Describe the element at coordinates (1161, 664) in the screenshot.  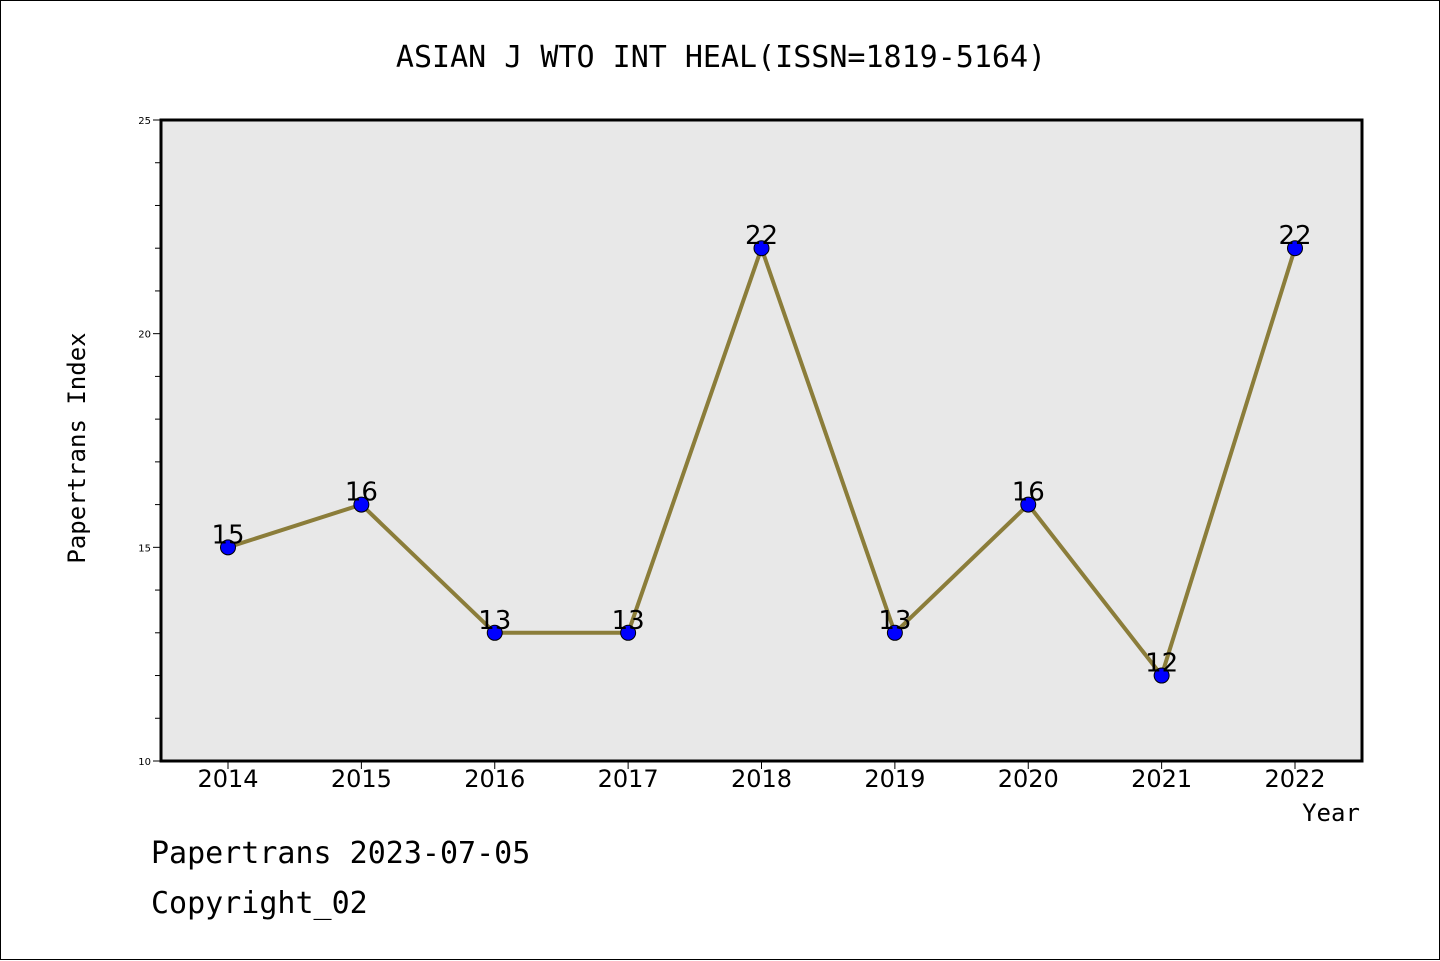
I see `data-label: 12` at that location.